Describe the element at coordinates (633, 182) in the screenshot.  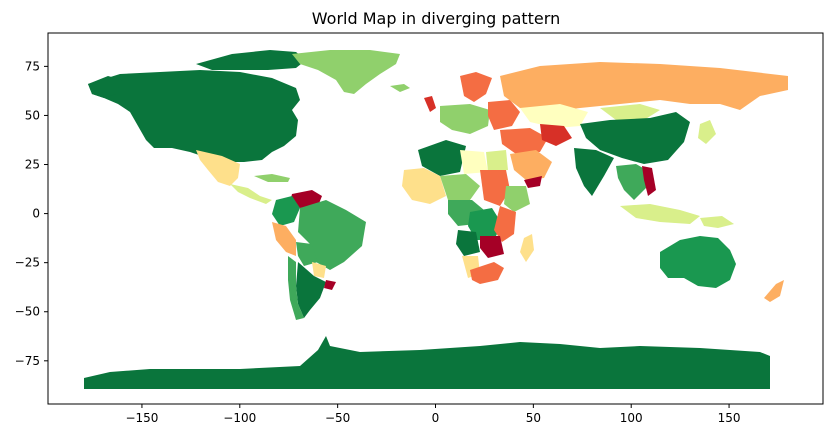
I see `region-southeast-asia` at that location.